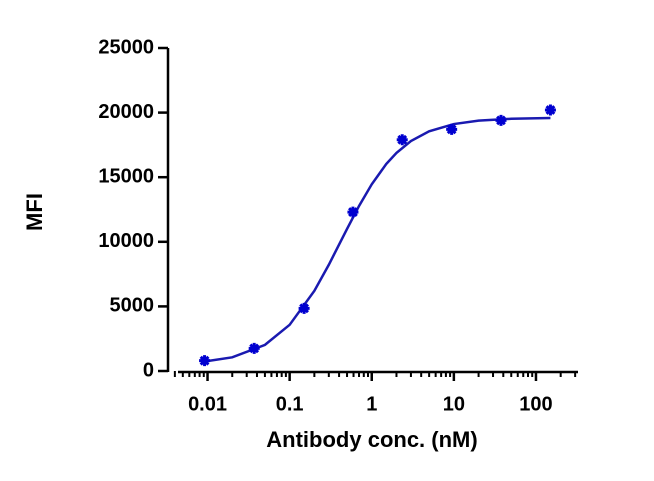 This screenshot has height=481, width=654. Describe the element at coordinates (132, 306) in the screenshot. I see `y-tick-label: 5000` at that location.